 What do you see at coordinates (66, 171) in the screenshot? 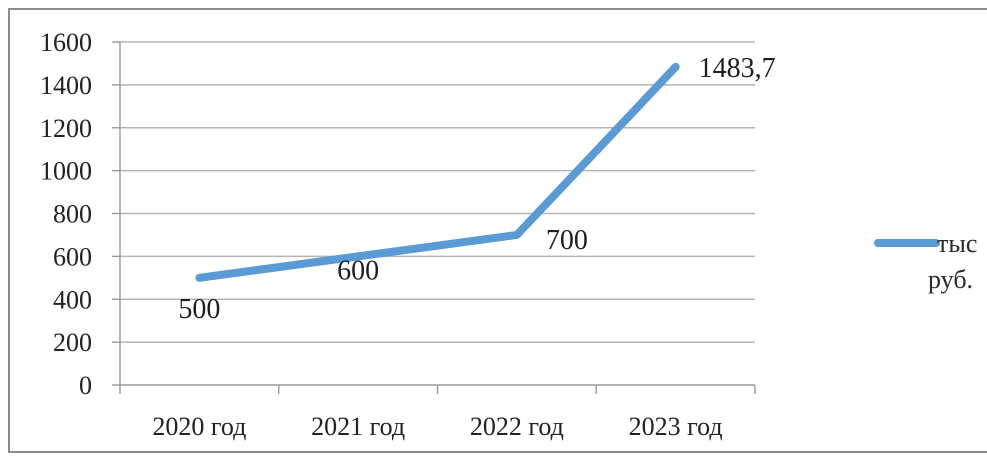
I see `y-tick-label: 1000` at bounding box center [66, 171].